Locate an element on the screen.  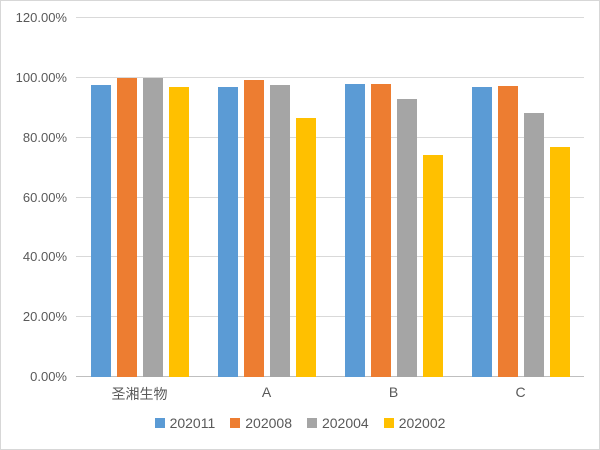
legend-label: 202004 is located at coordinates (345, 423).